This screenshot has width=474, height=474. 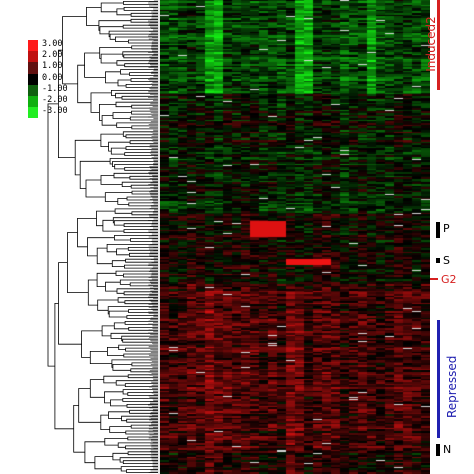 I want to click on g2-label: G2, so click(x=449, y=279).